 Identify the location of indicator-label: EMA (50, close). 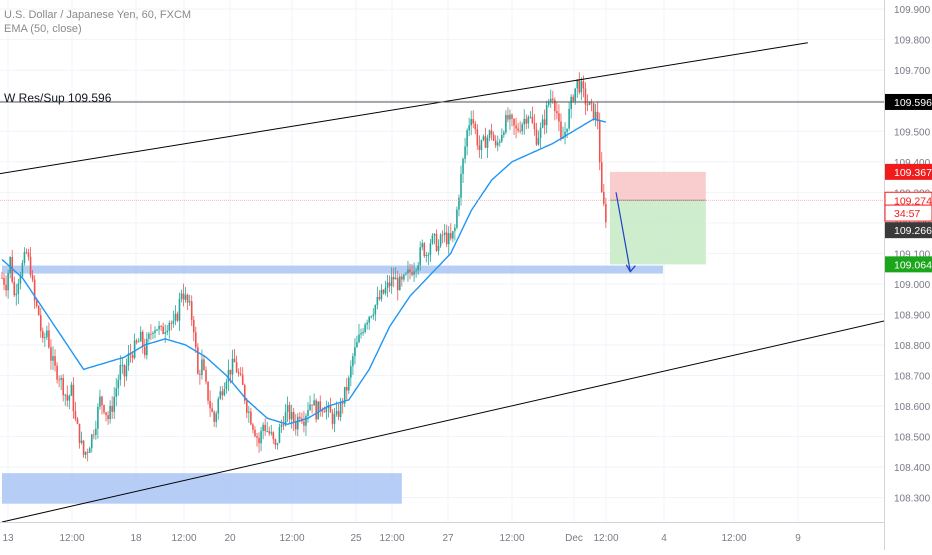
(43, 29).